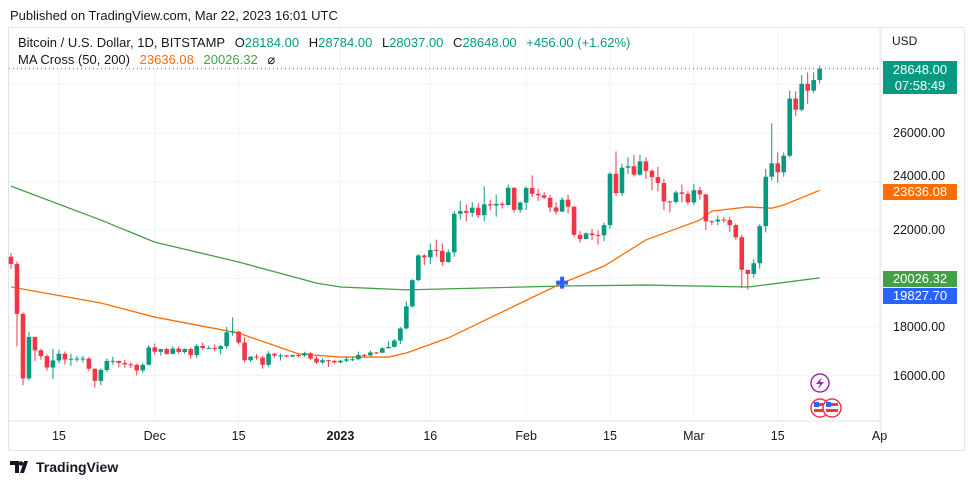 The width and height of the screenshot is (972, 485). I want to click on time-tick-label: Feb, so click(526, 436).